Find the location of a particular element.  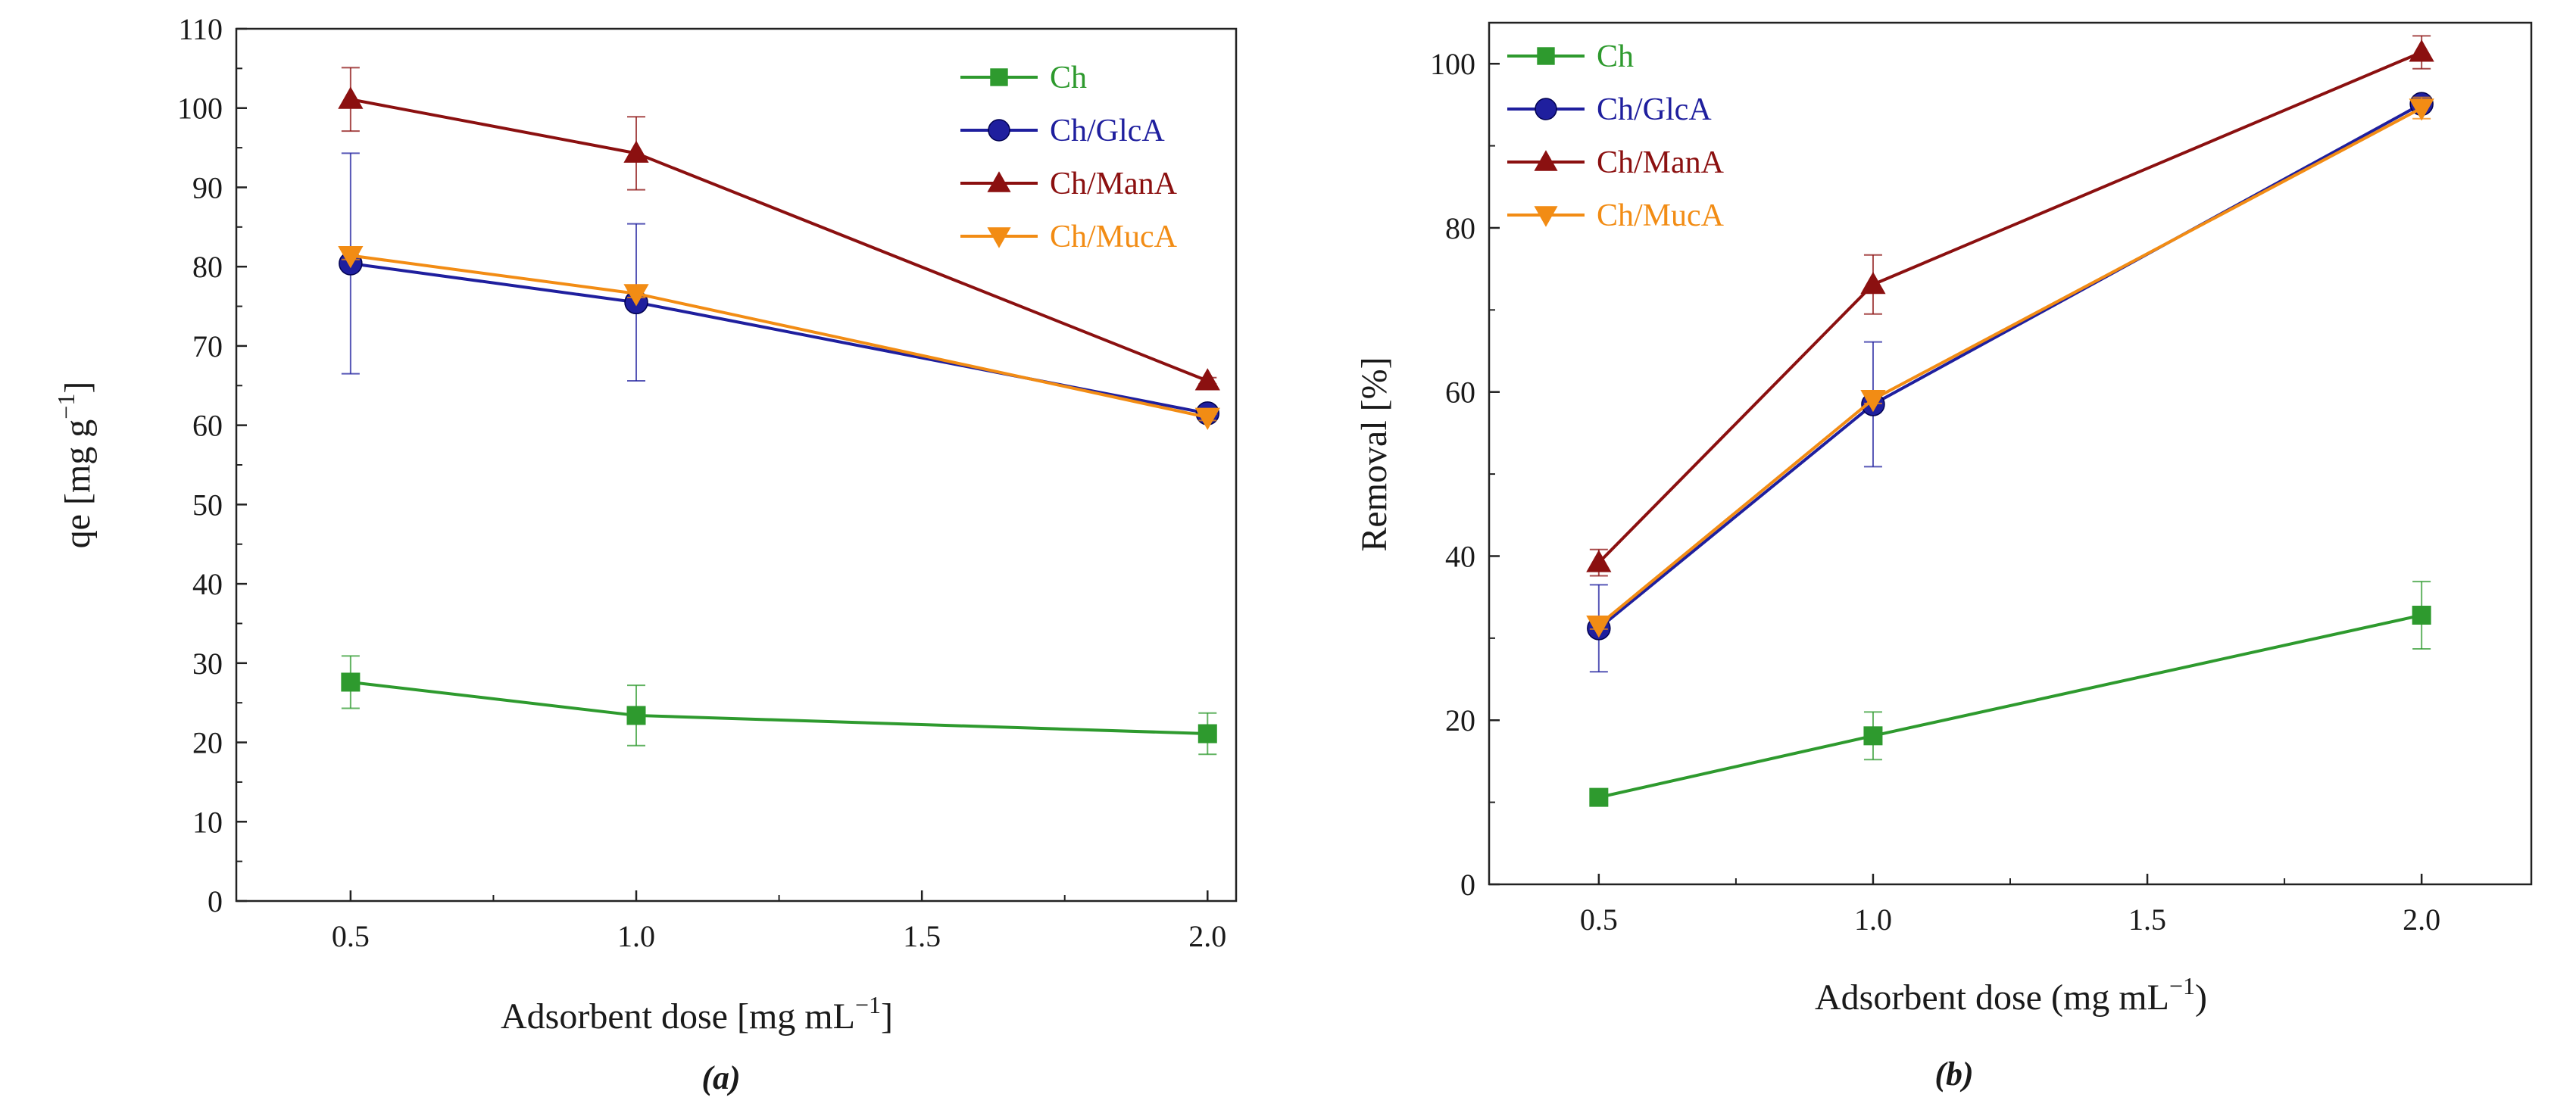

y-axis-label-text: qe [mg g is located at coordinates (78, 484).